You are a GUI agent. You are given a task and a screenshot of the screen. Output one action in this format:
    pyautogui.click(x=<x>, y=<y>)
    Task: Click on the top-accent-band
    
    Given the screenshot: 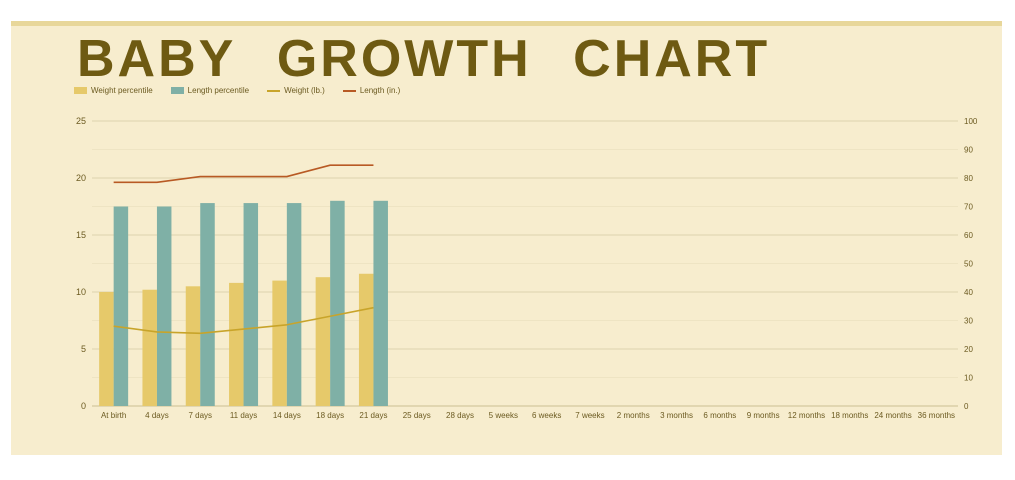 What is the action you would take?
    pyautogui.click(x=506, y=23)
    